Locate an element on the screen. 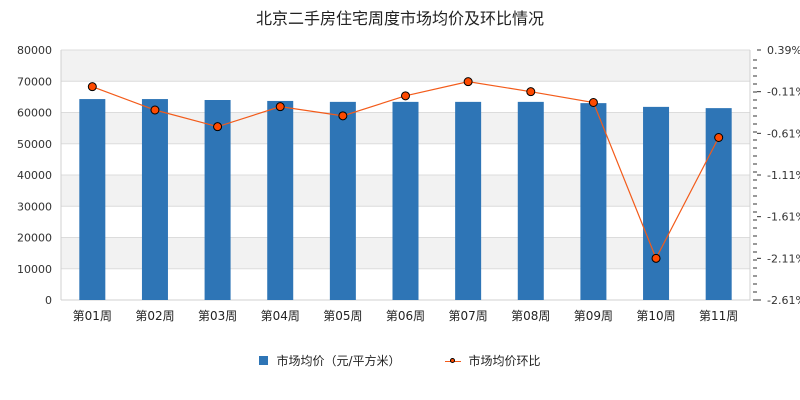  y2-axis-tick-label: -2.61% is located at coordinates (783, 300).